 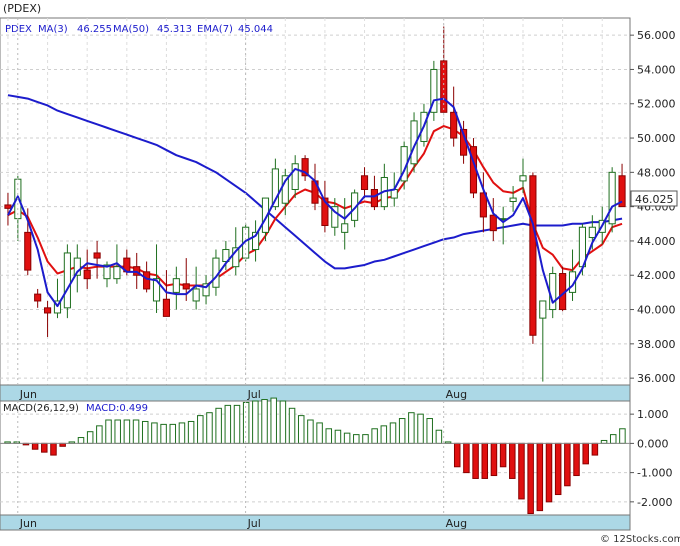 What do you see at coordinates (654, 502) in the screenshot?
I see `macd-tick-label: -2.000` at bounding box center [654, 502].